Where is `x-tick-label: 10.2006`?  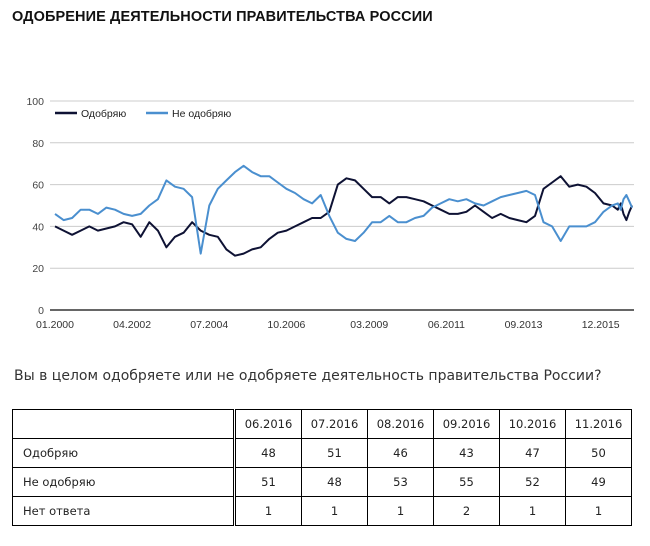
x-tick-label: 10.2006 is located at coordinates (286, 325).